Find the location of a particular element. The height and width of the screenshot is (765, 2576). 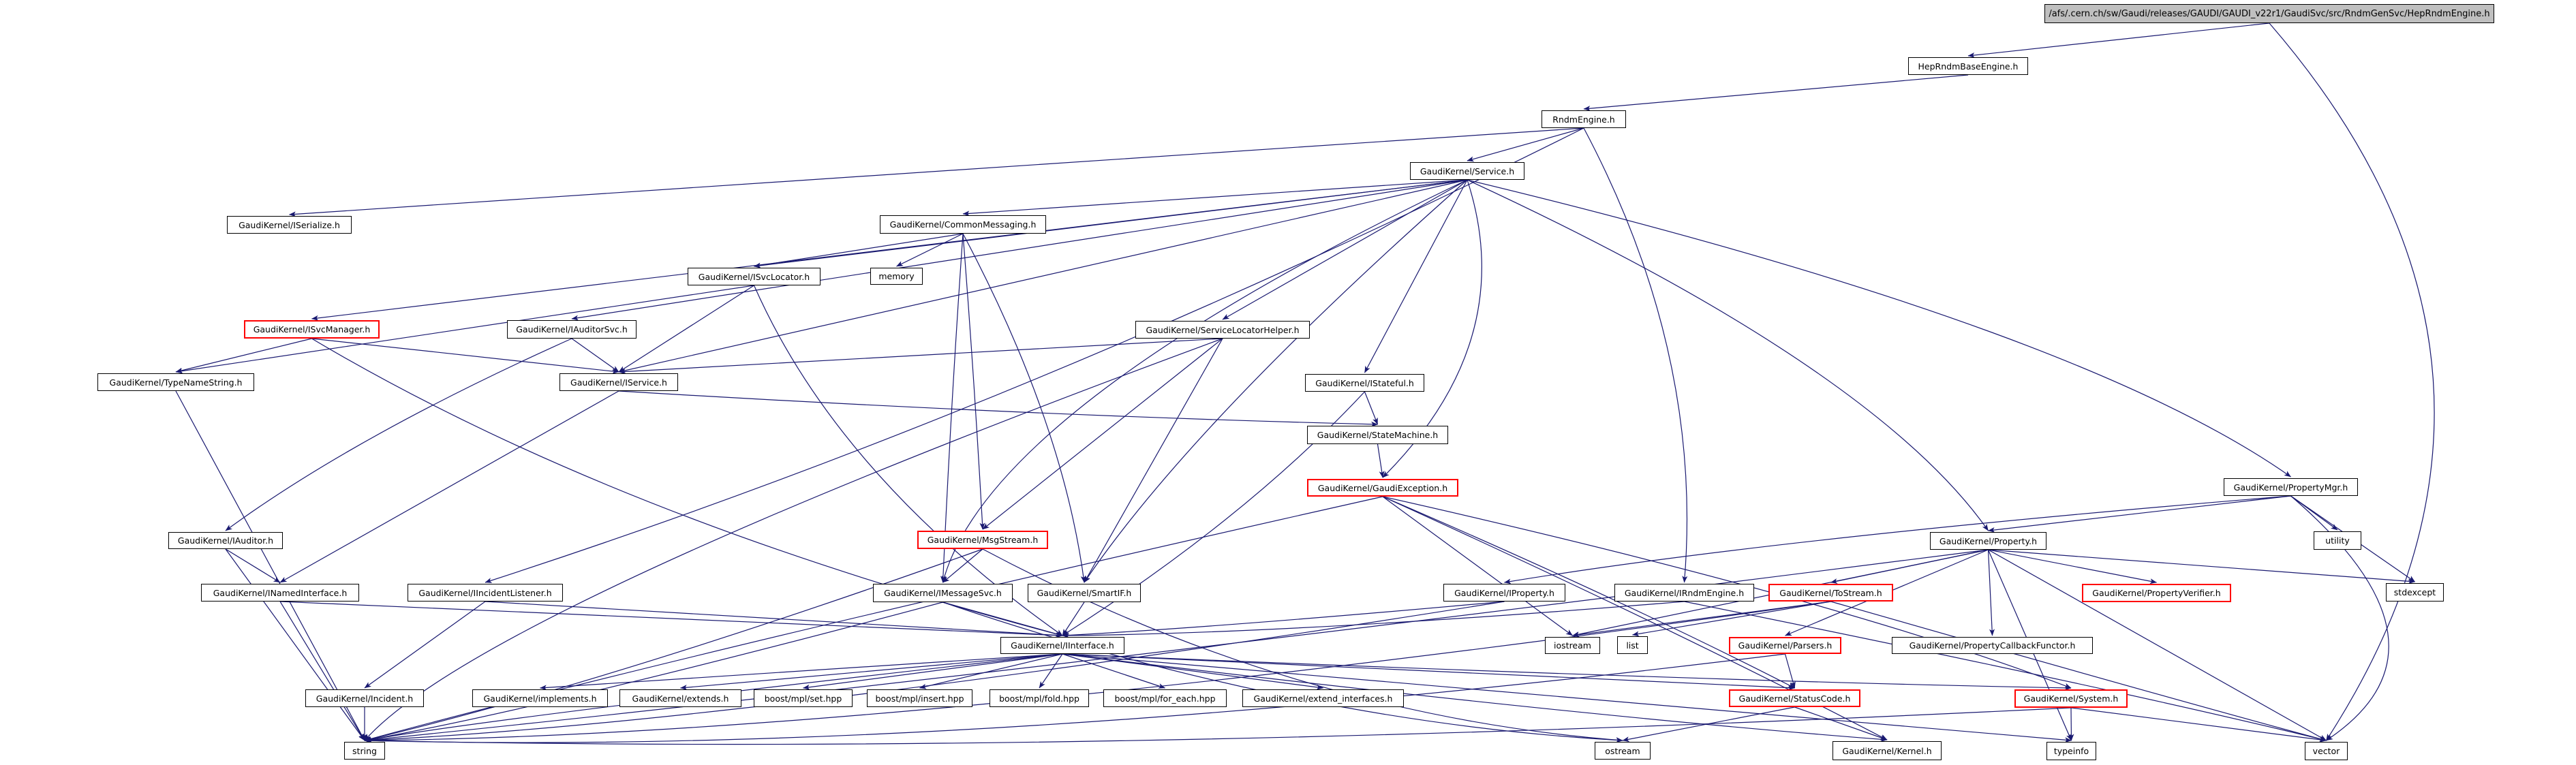

edge-gaudiexception-to-string is located at coordinates (874, 619).